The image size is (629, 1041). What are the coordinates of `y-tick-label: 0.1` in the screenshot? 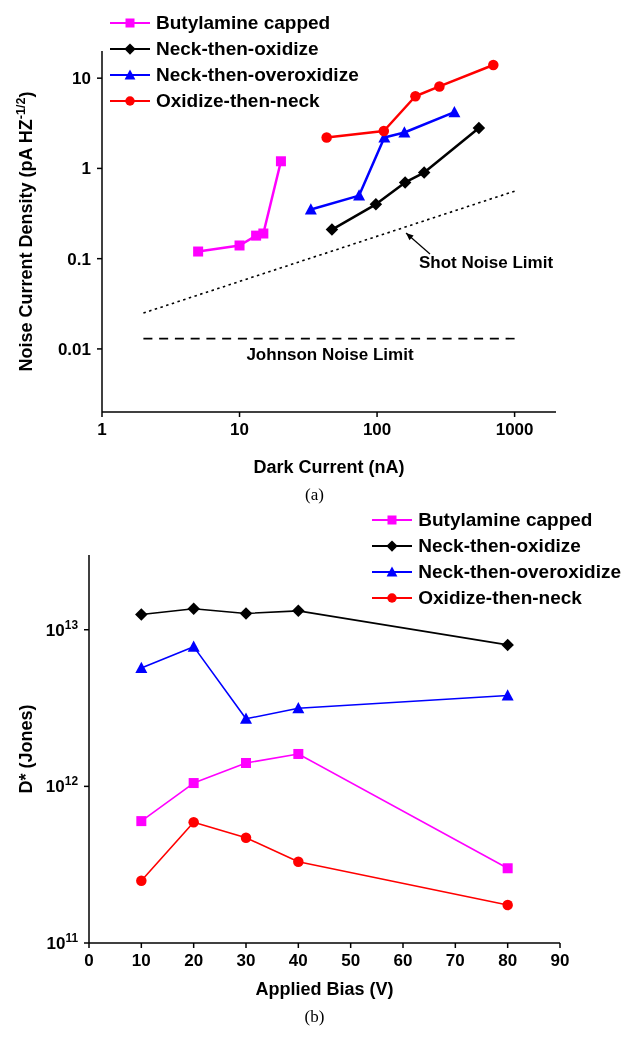 It's located at (79, 259).